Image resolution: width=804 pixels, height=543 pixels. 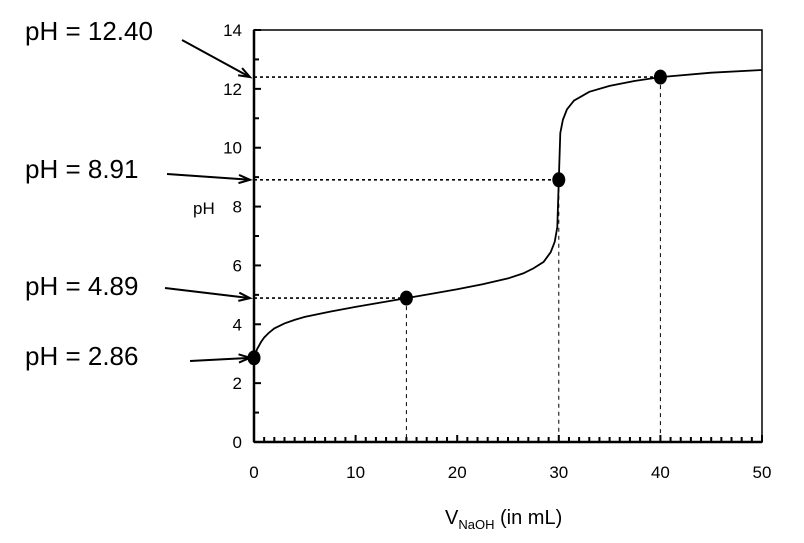 I want to click on y-tick-label: 0, so click(x=237, y=442).